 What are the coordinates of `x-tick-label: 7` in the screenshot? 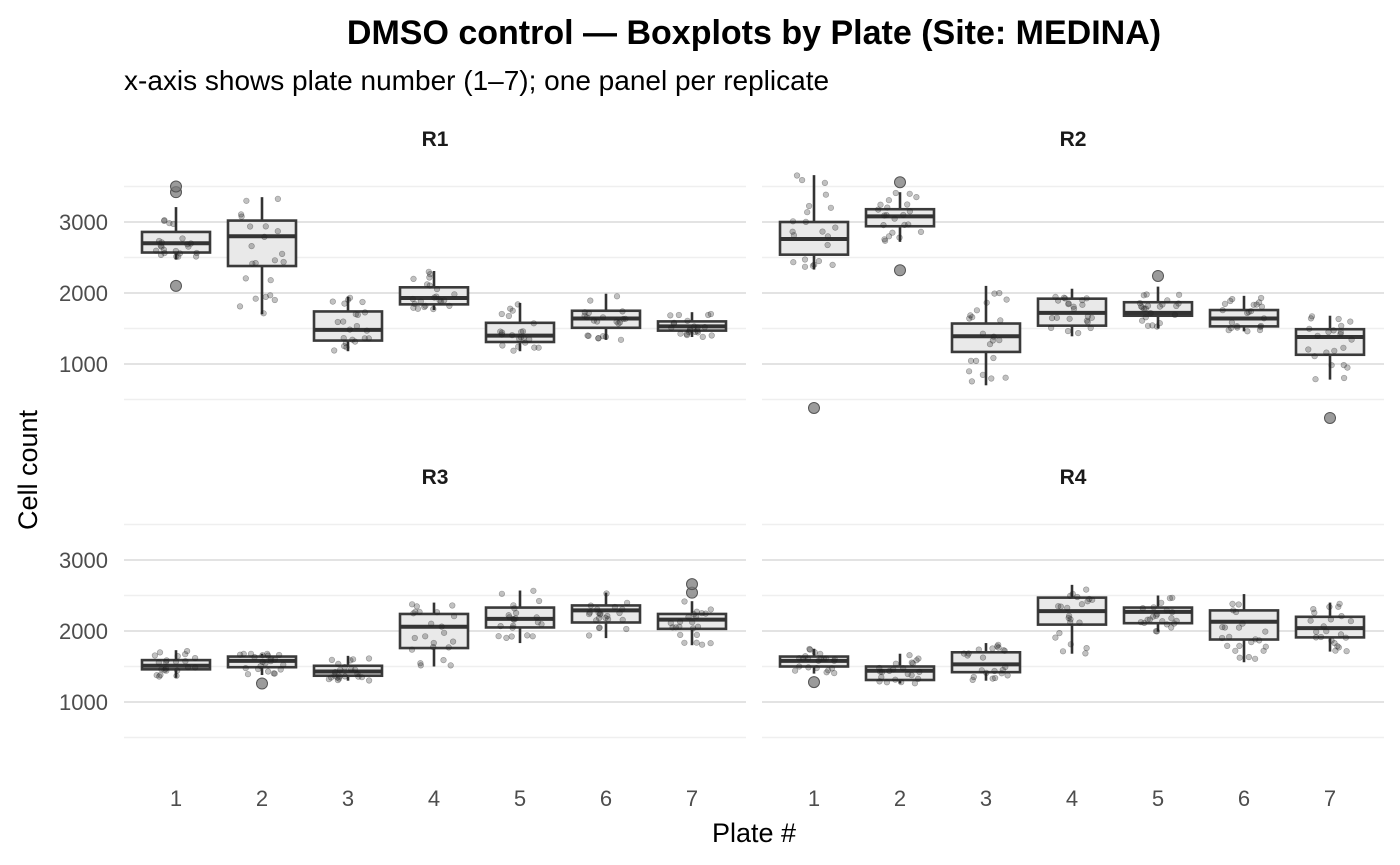 It's located at (1330, 798).